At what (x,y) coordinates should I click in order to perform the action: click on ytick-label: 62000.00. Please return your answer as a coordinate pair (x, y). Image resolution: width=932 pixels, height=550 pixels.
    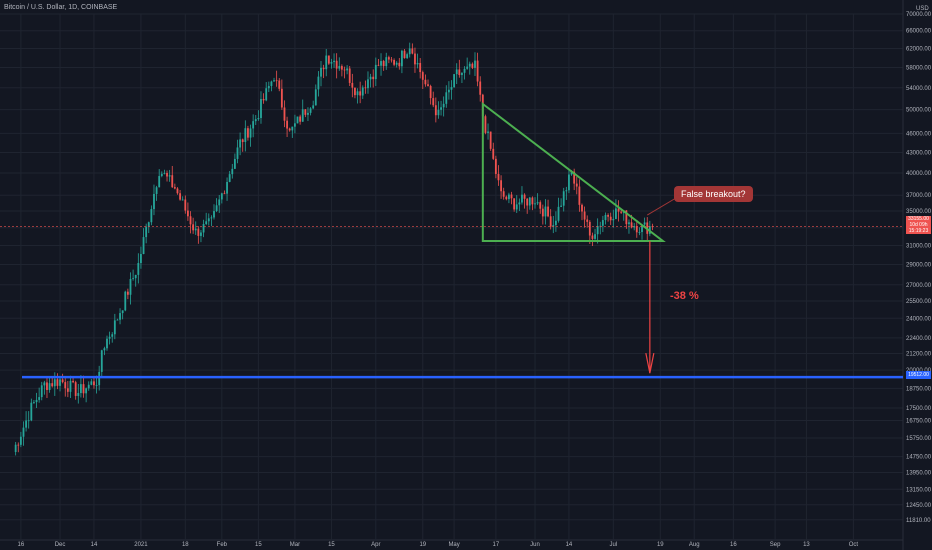
    Looking at the image, I should click on (919, 49).